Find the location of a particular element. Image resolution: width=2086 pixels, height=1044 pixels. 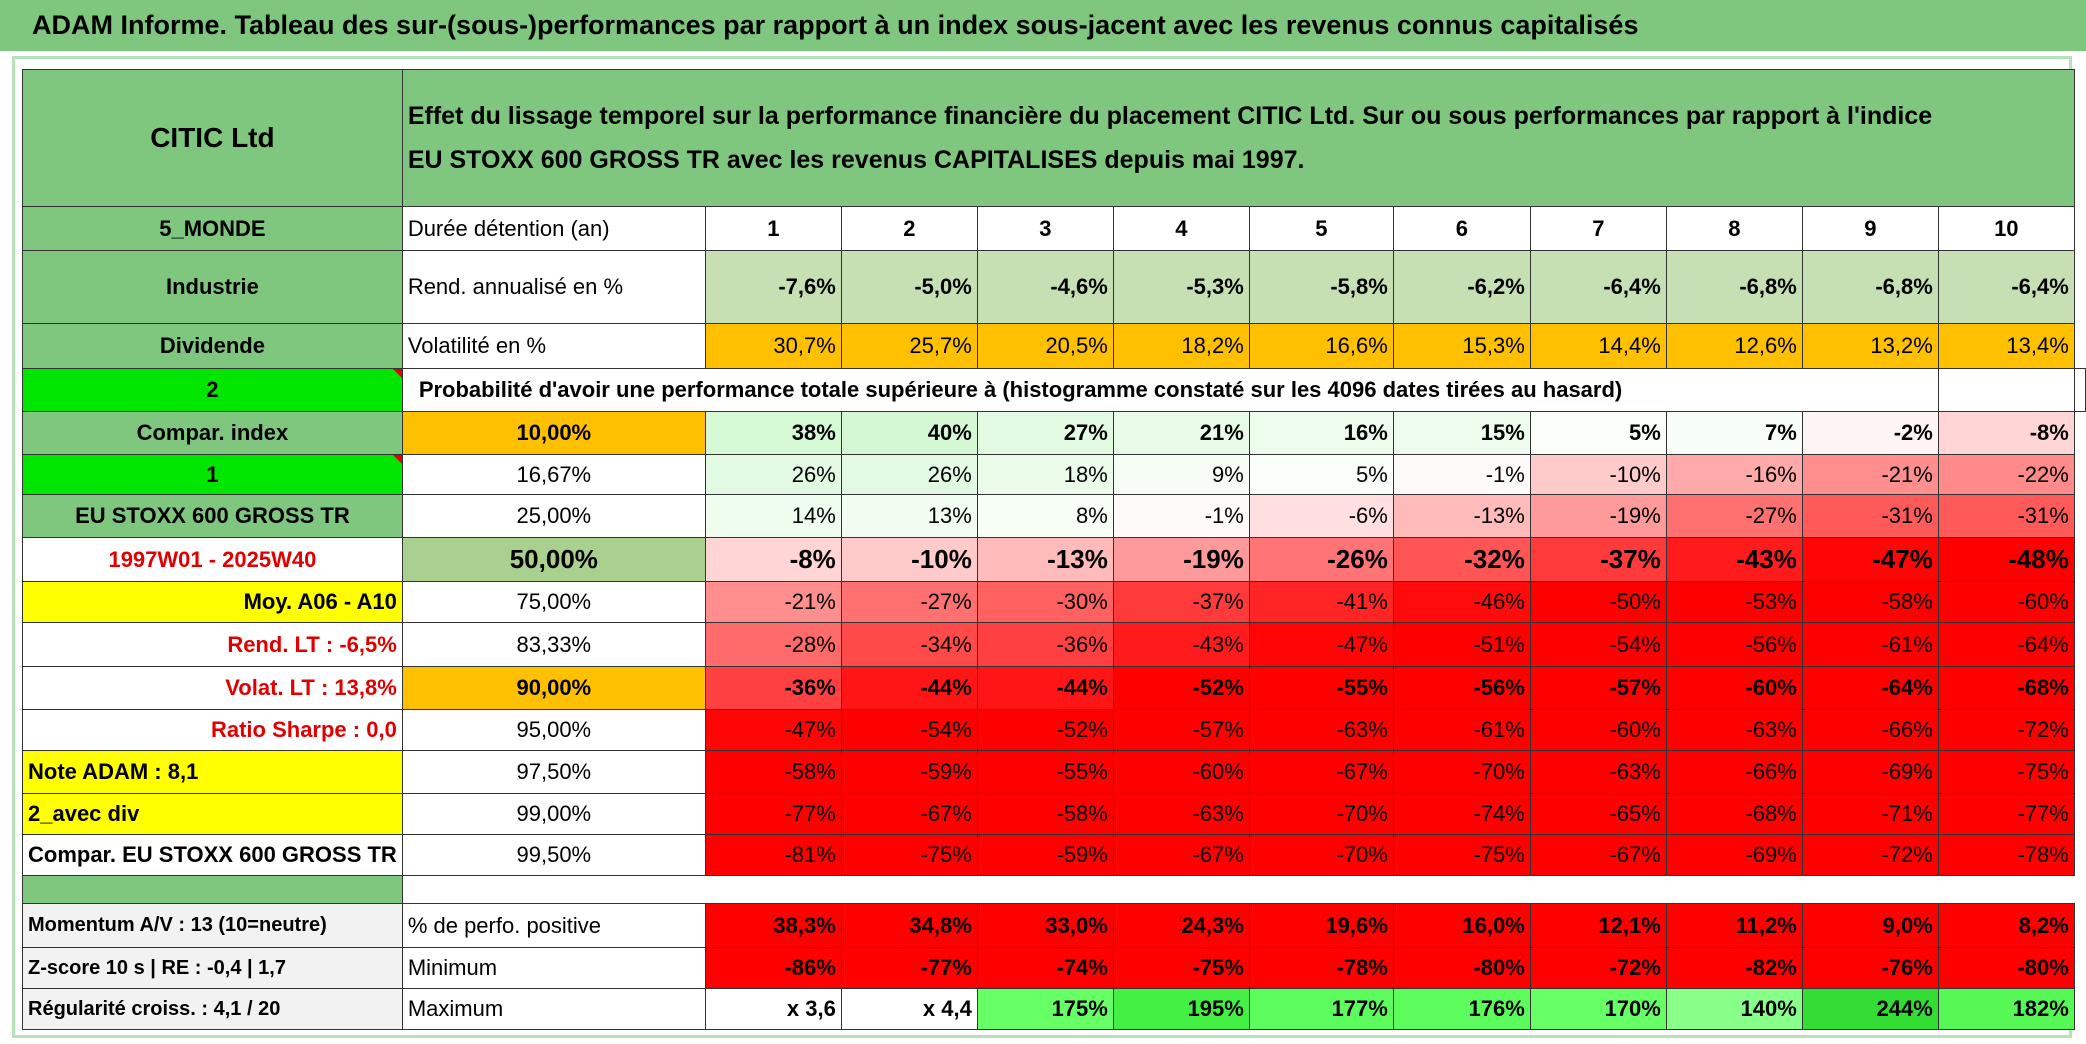

spacer-cell is located at coordinates (212, 889).